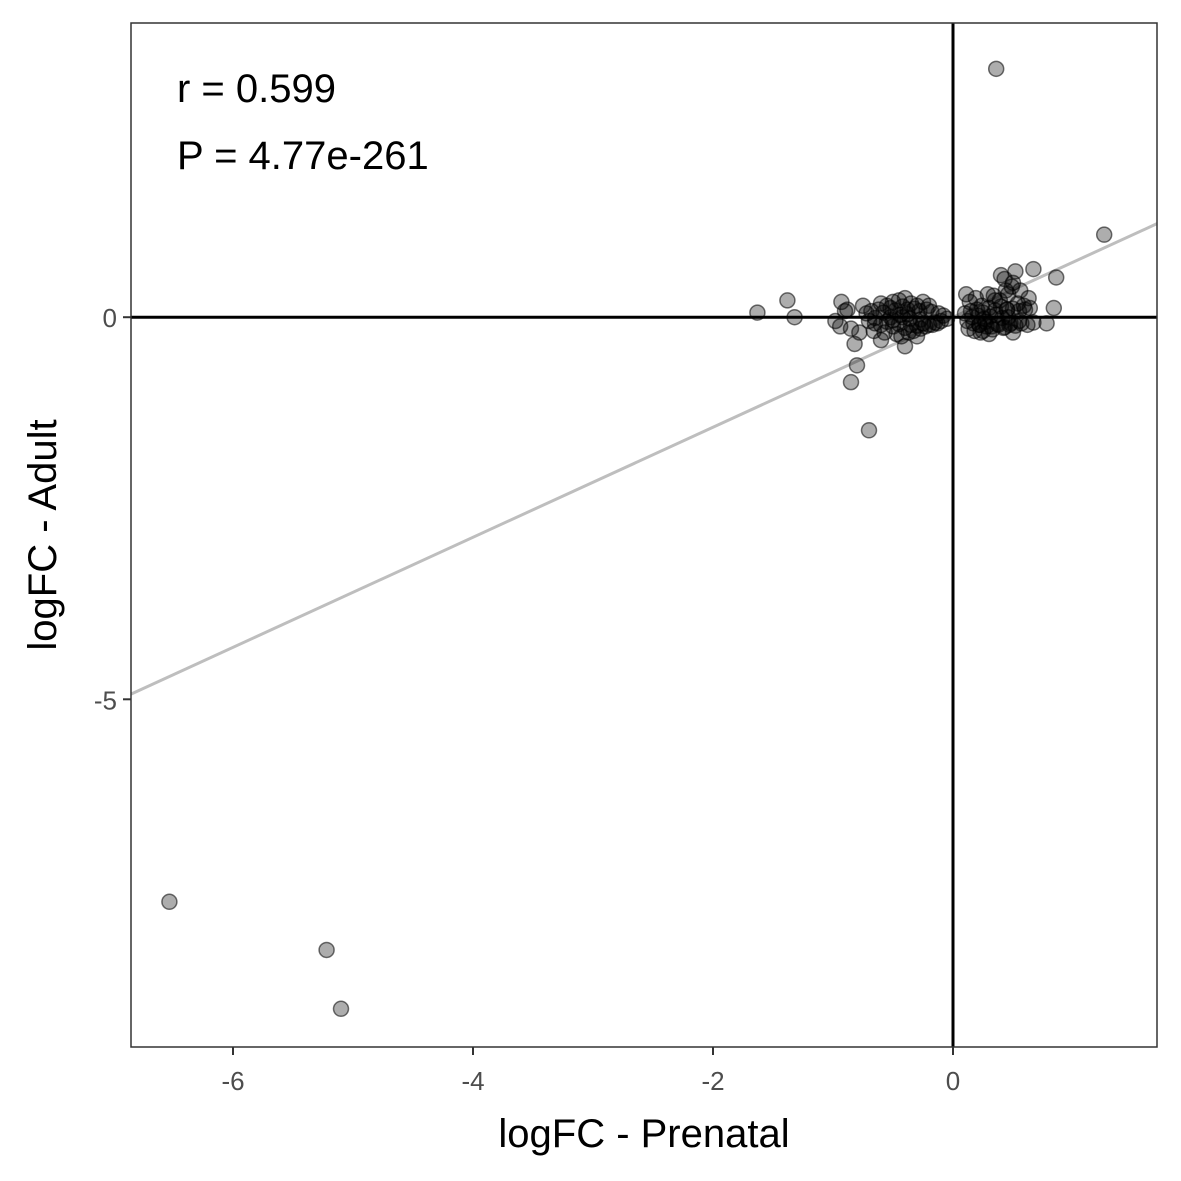 The image size is (1181, 1181). I want to click on annotation-p-value: P = 4.77e-261, so click(303, 156).